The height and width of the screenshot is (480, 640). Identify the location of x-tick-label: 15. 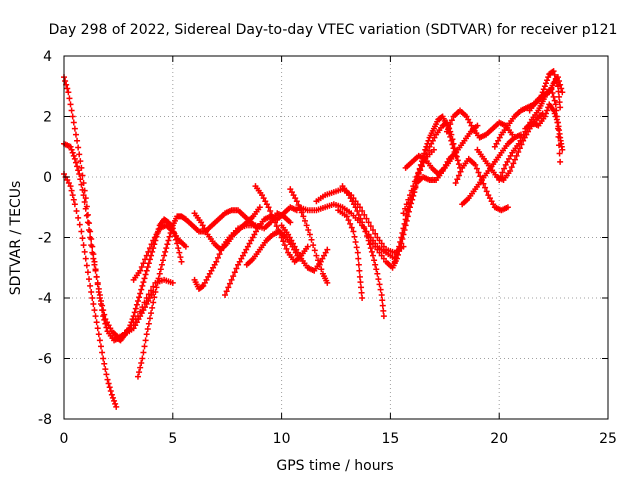
(390, 439).